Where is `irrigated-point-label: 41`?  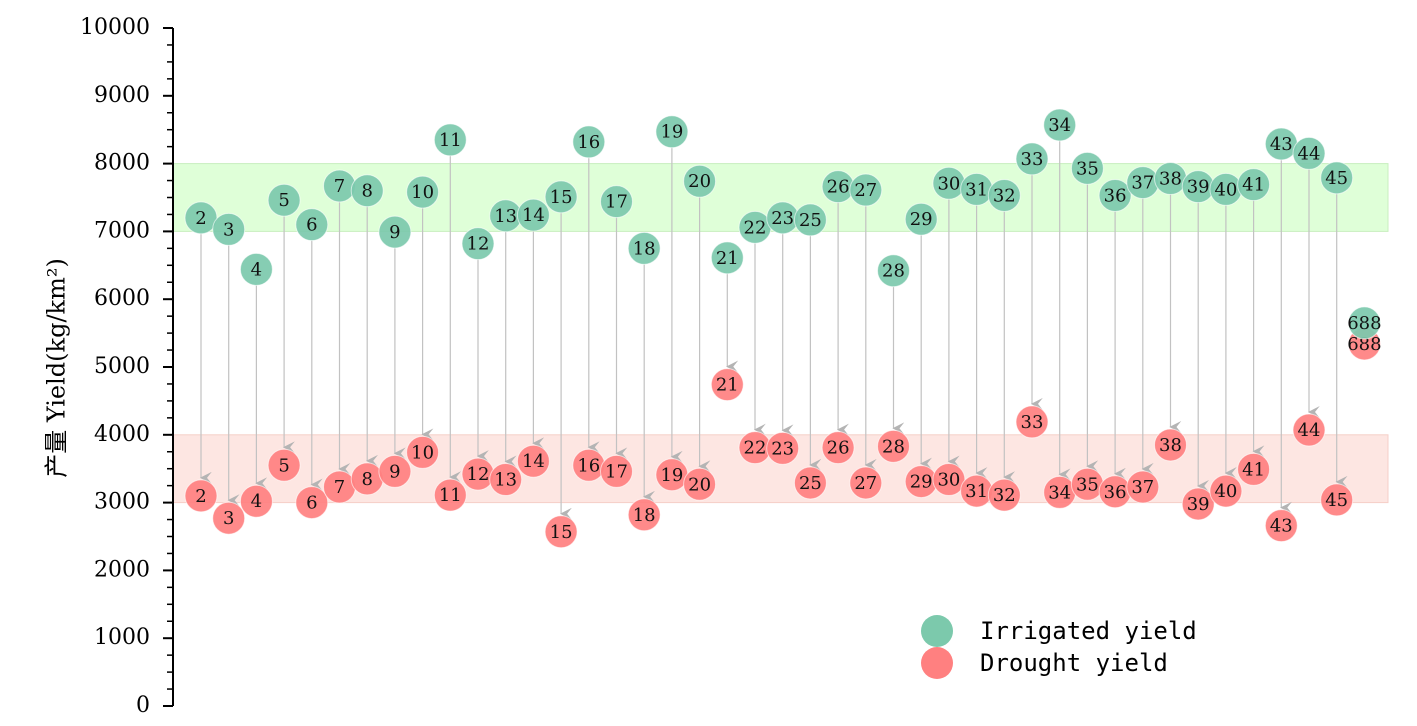 irrigated-point-label: 41 is located at coordinates (1253, 185).